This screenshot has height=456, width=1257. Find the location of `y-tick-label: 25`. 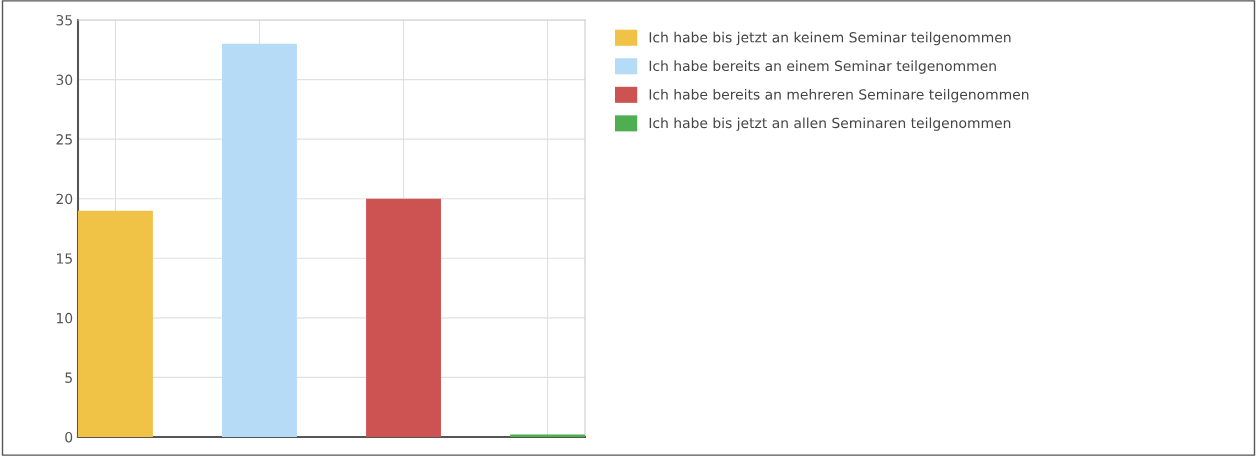

y-tick-label: 25 is located at coordinates (64, 139).